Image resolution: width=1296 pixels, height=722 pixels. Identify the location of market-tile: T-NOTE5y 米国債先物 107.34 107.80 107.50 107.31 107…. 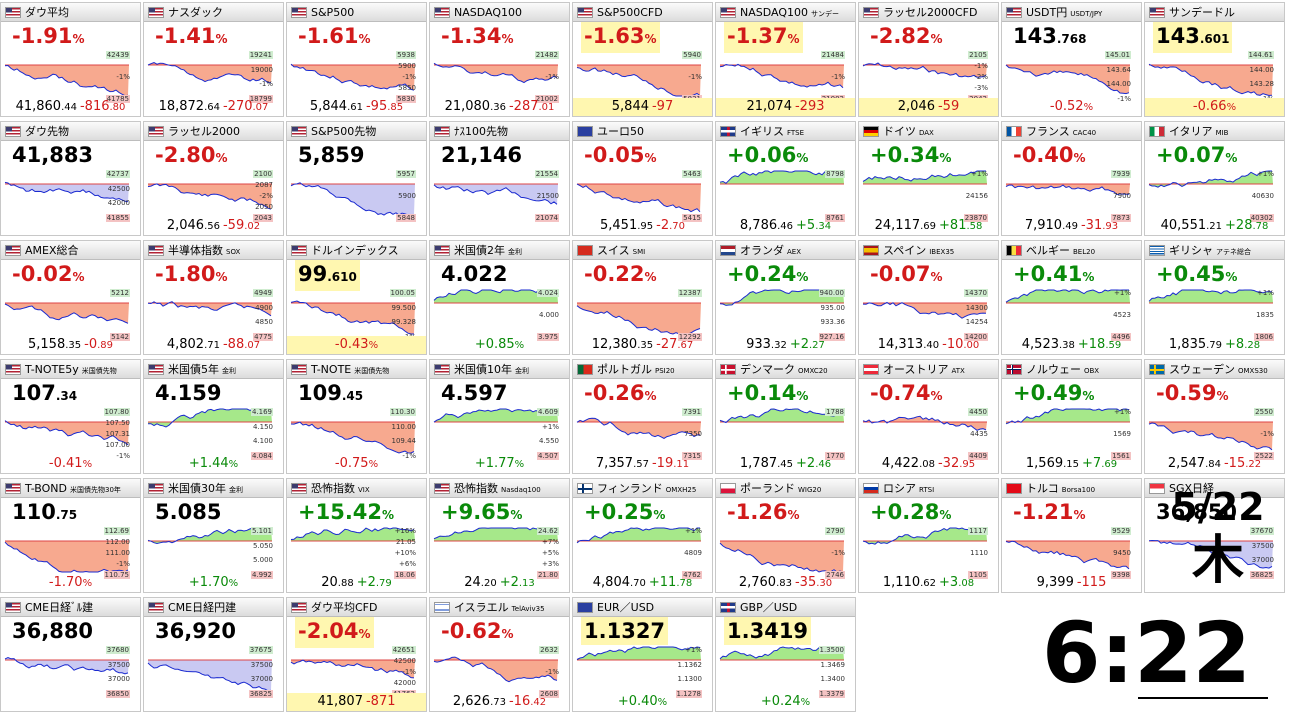
(70, 416).